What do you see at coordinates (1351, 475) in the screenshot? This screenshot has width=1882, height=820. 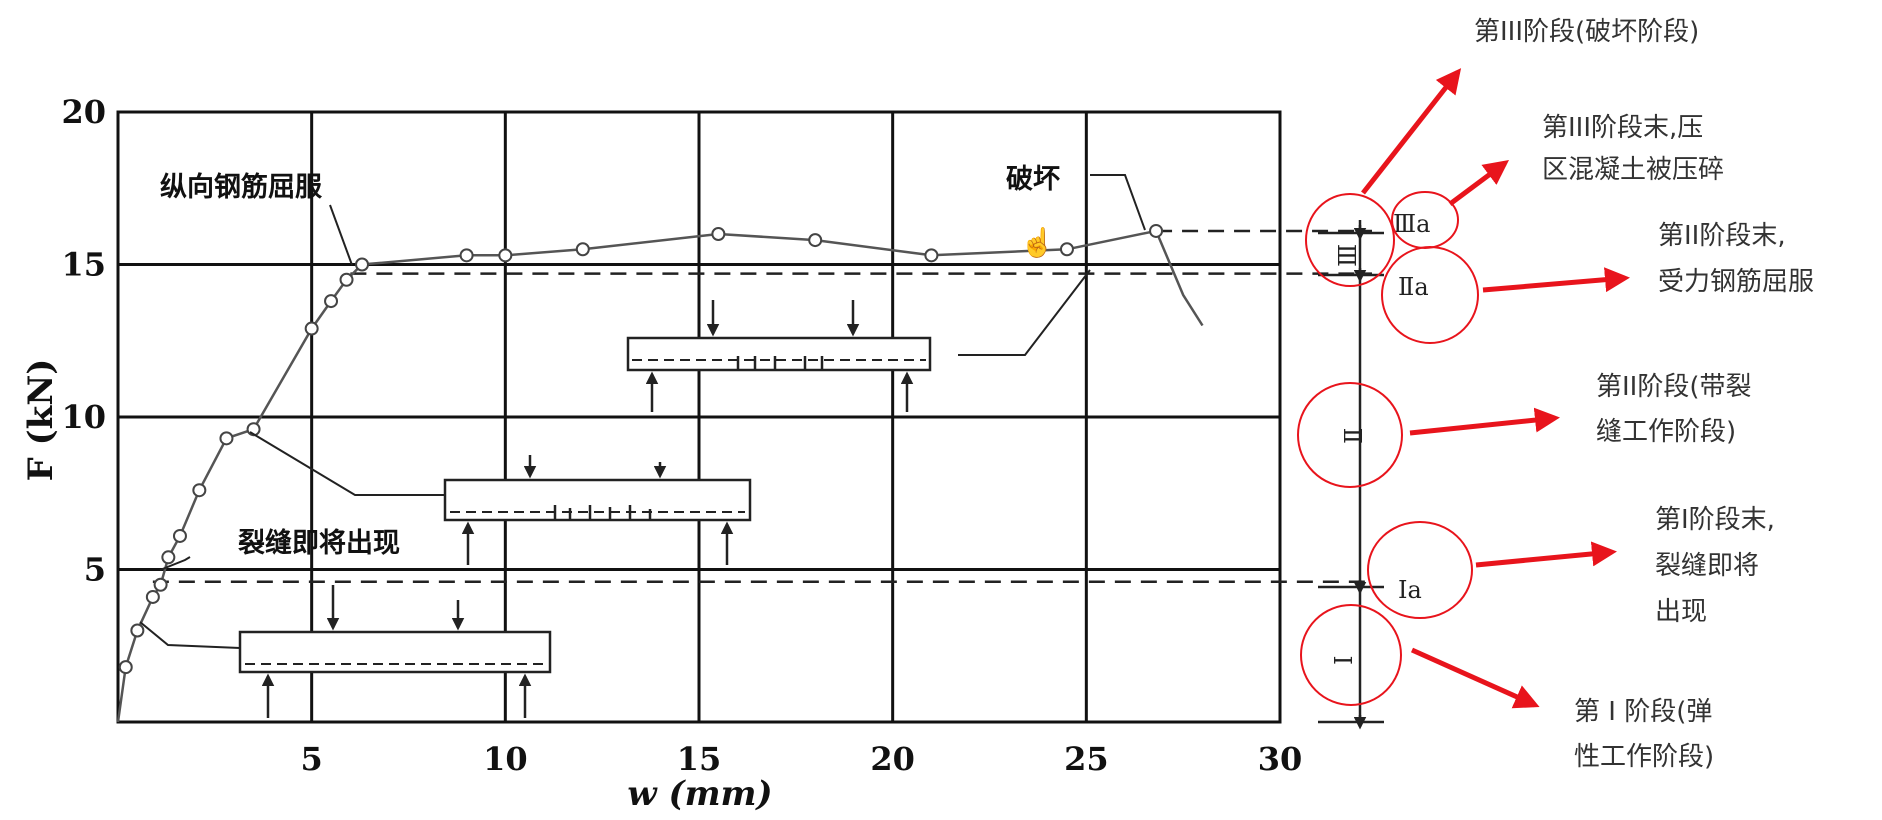 I see `stage-bar` at bounding box center [1351, 475].